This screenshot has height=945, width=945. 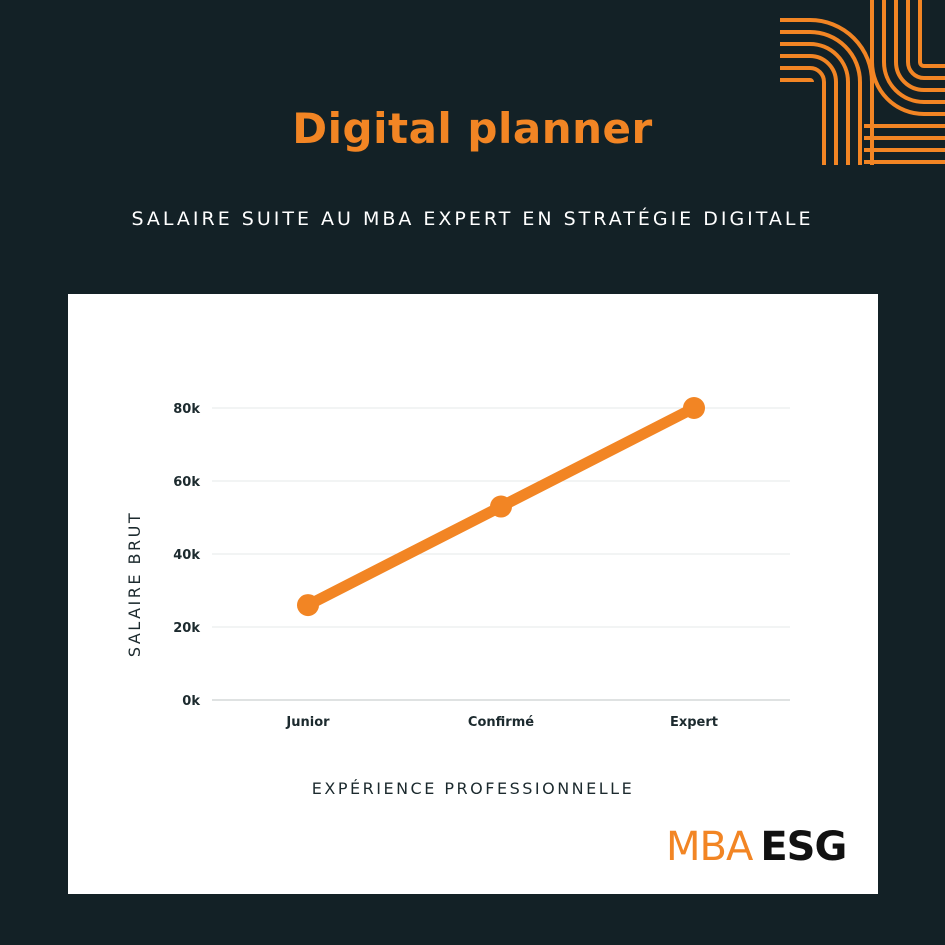 I want to click on x-tick-label: Expert, so click(x=694, y=722).